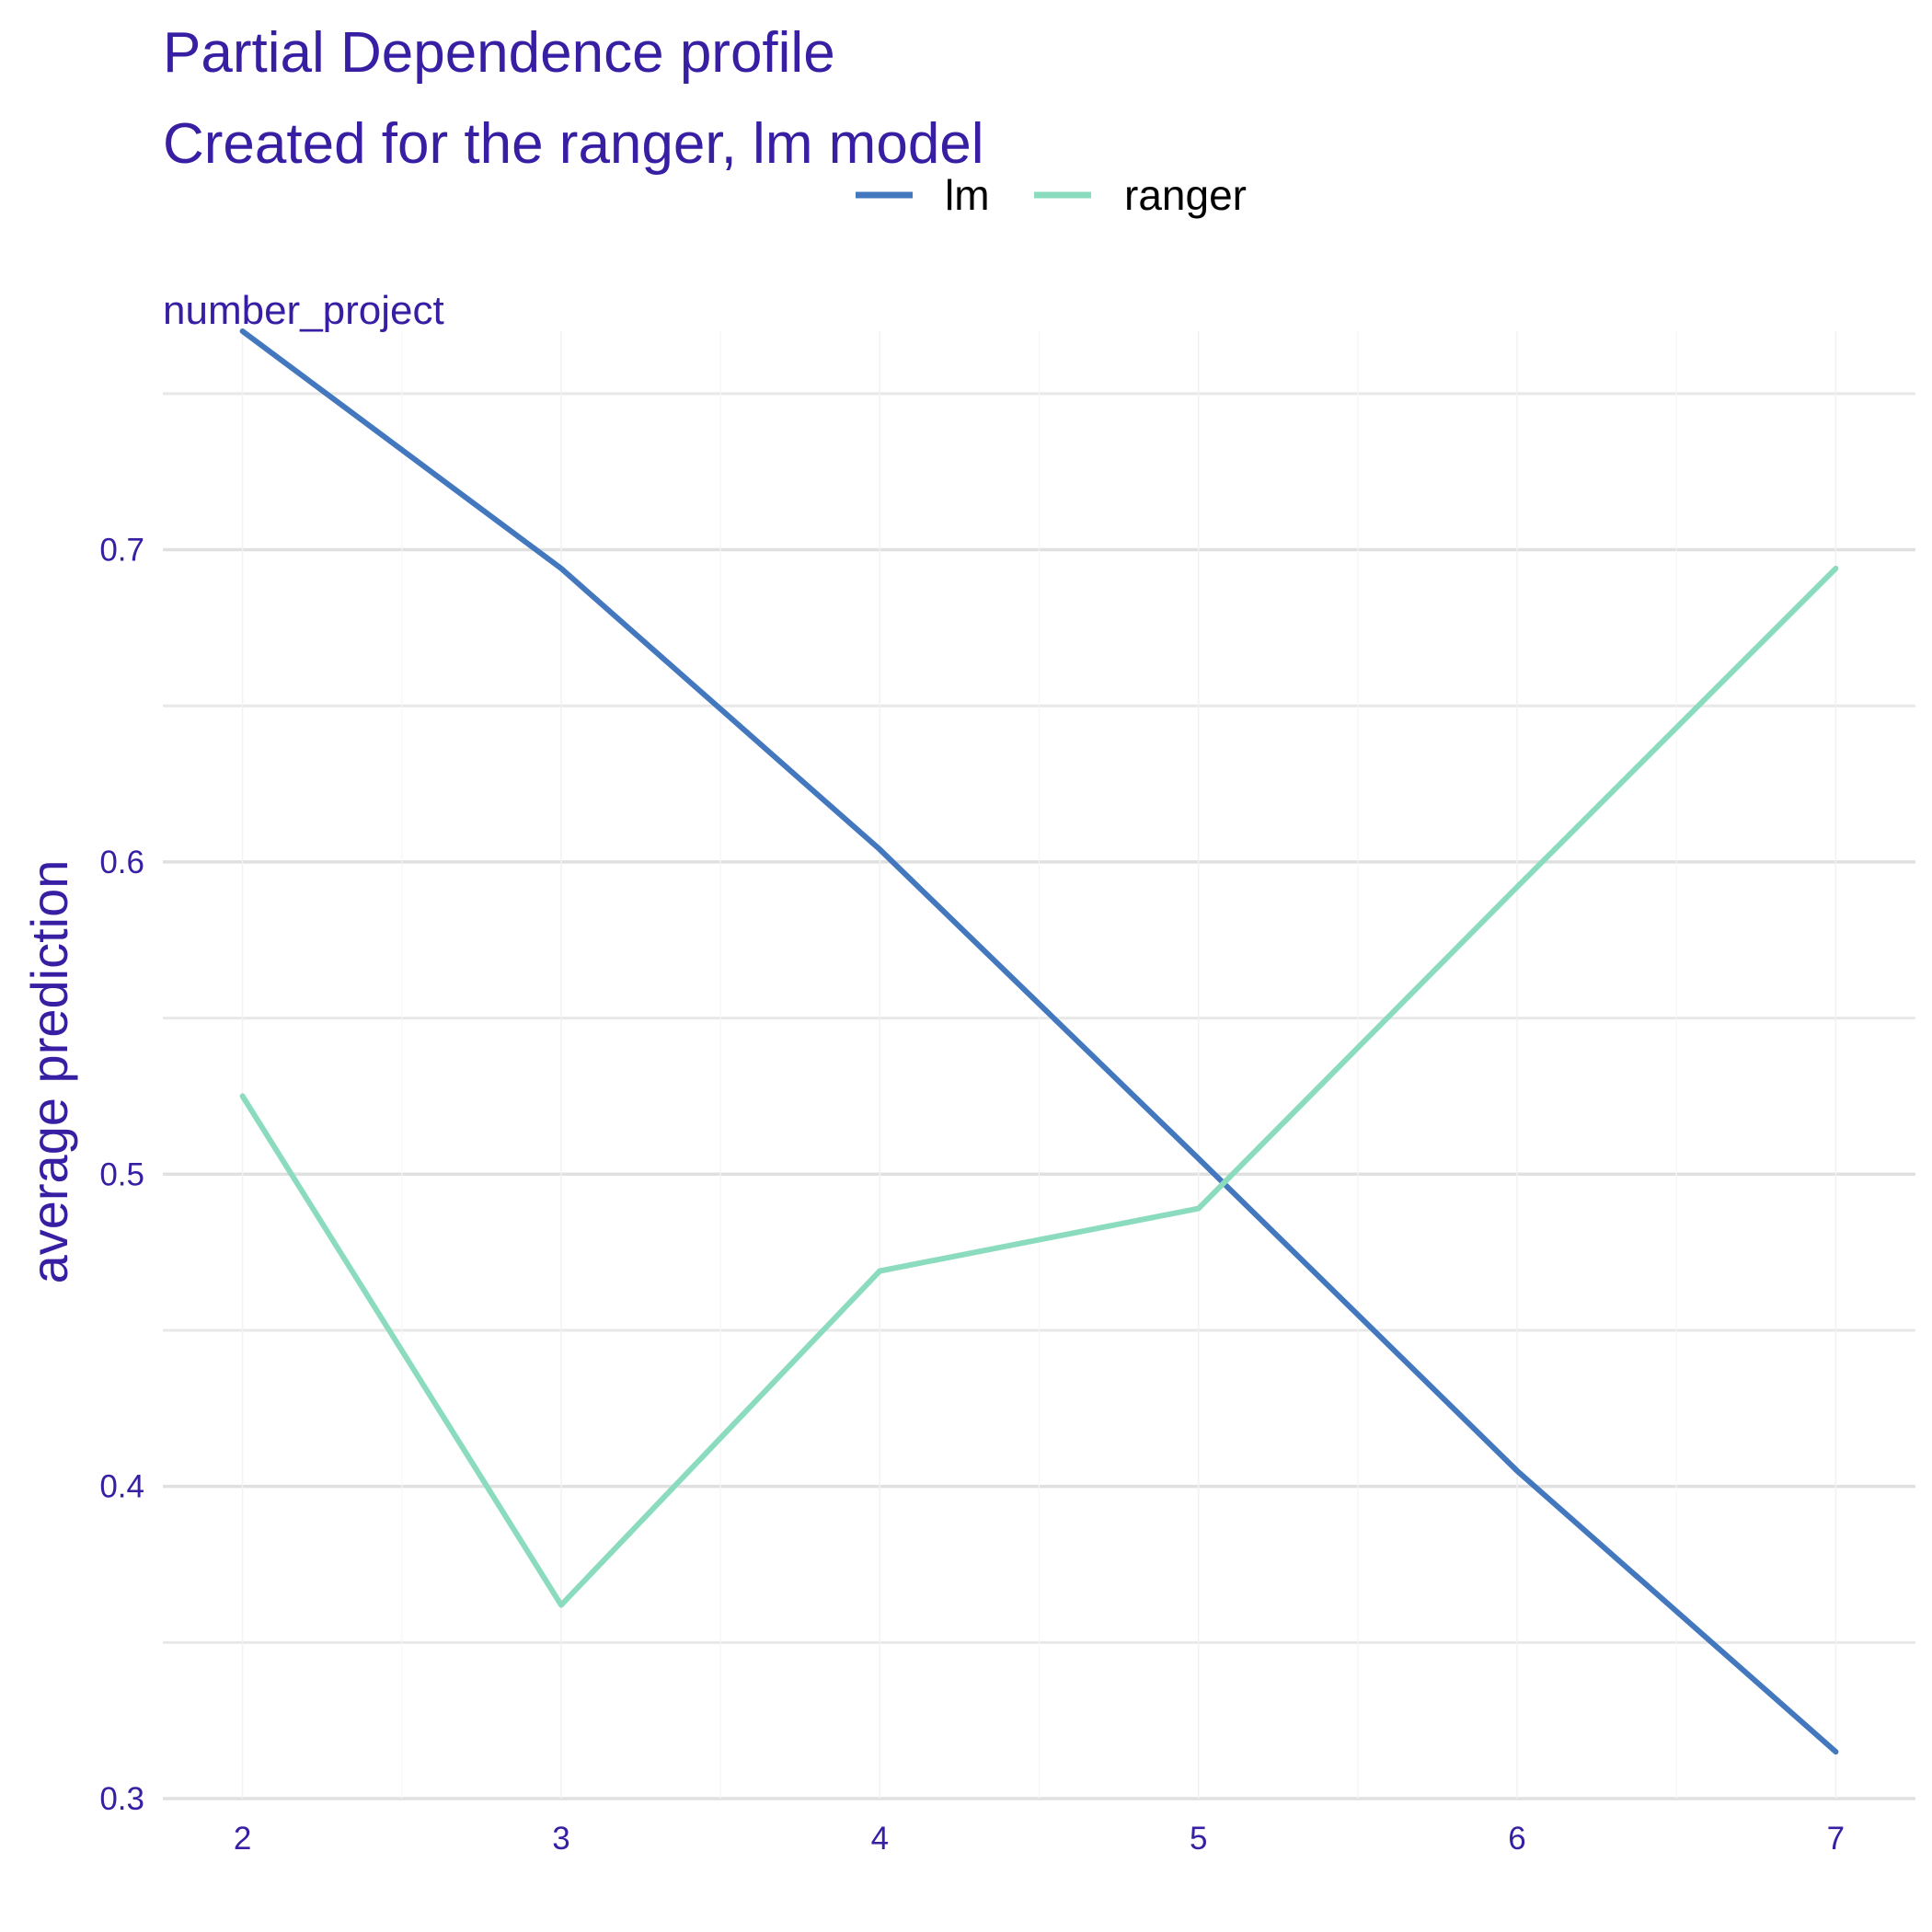 Image resolution: width=1932 pixels, height=1932 pixels. I want to click on x-tick-label: 4, so click(880, 1839).